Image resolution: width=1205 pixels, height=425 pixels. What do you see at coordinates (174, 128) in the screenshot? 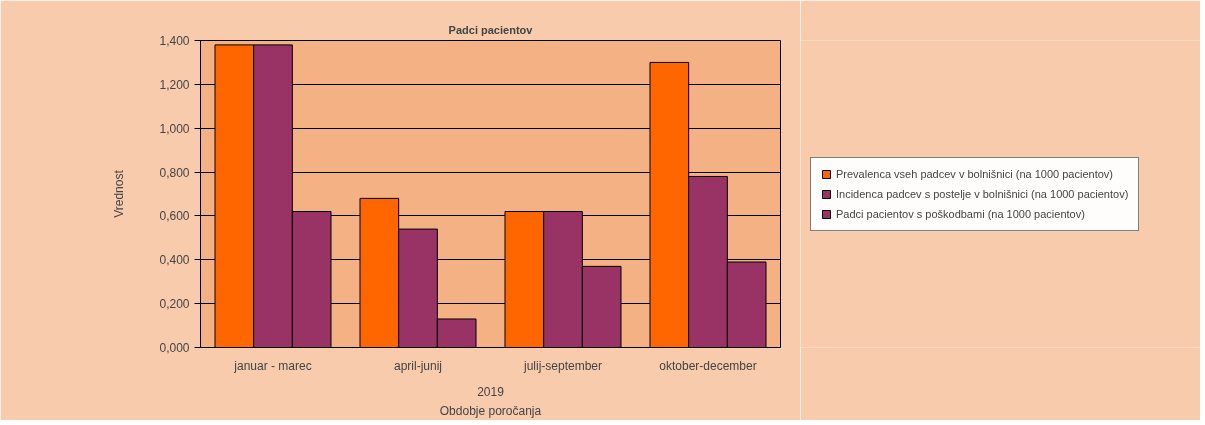
I see `y-tick-label: 1,000` at bounding box center [174, 128].